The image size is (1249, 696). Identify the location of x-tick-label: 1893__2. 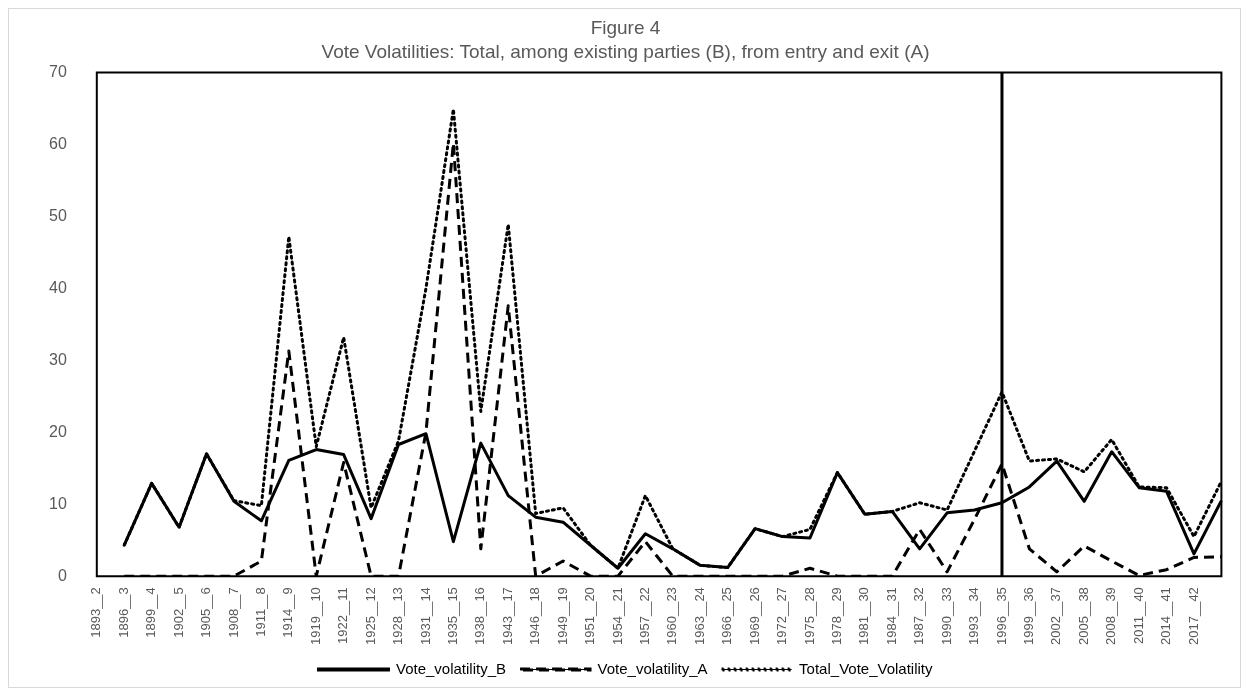
(96, 612).